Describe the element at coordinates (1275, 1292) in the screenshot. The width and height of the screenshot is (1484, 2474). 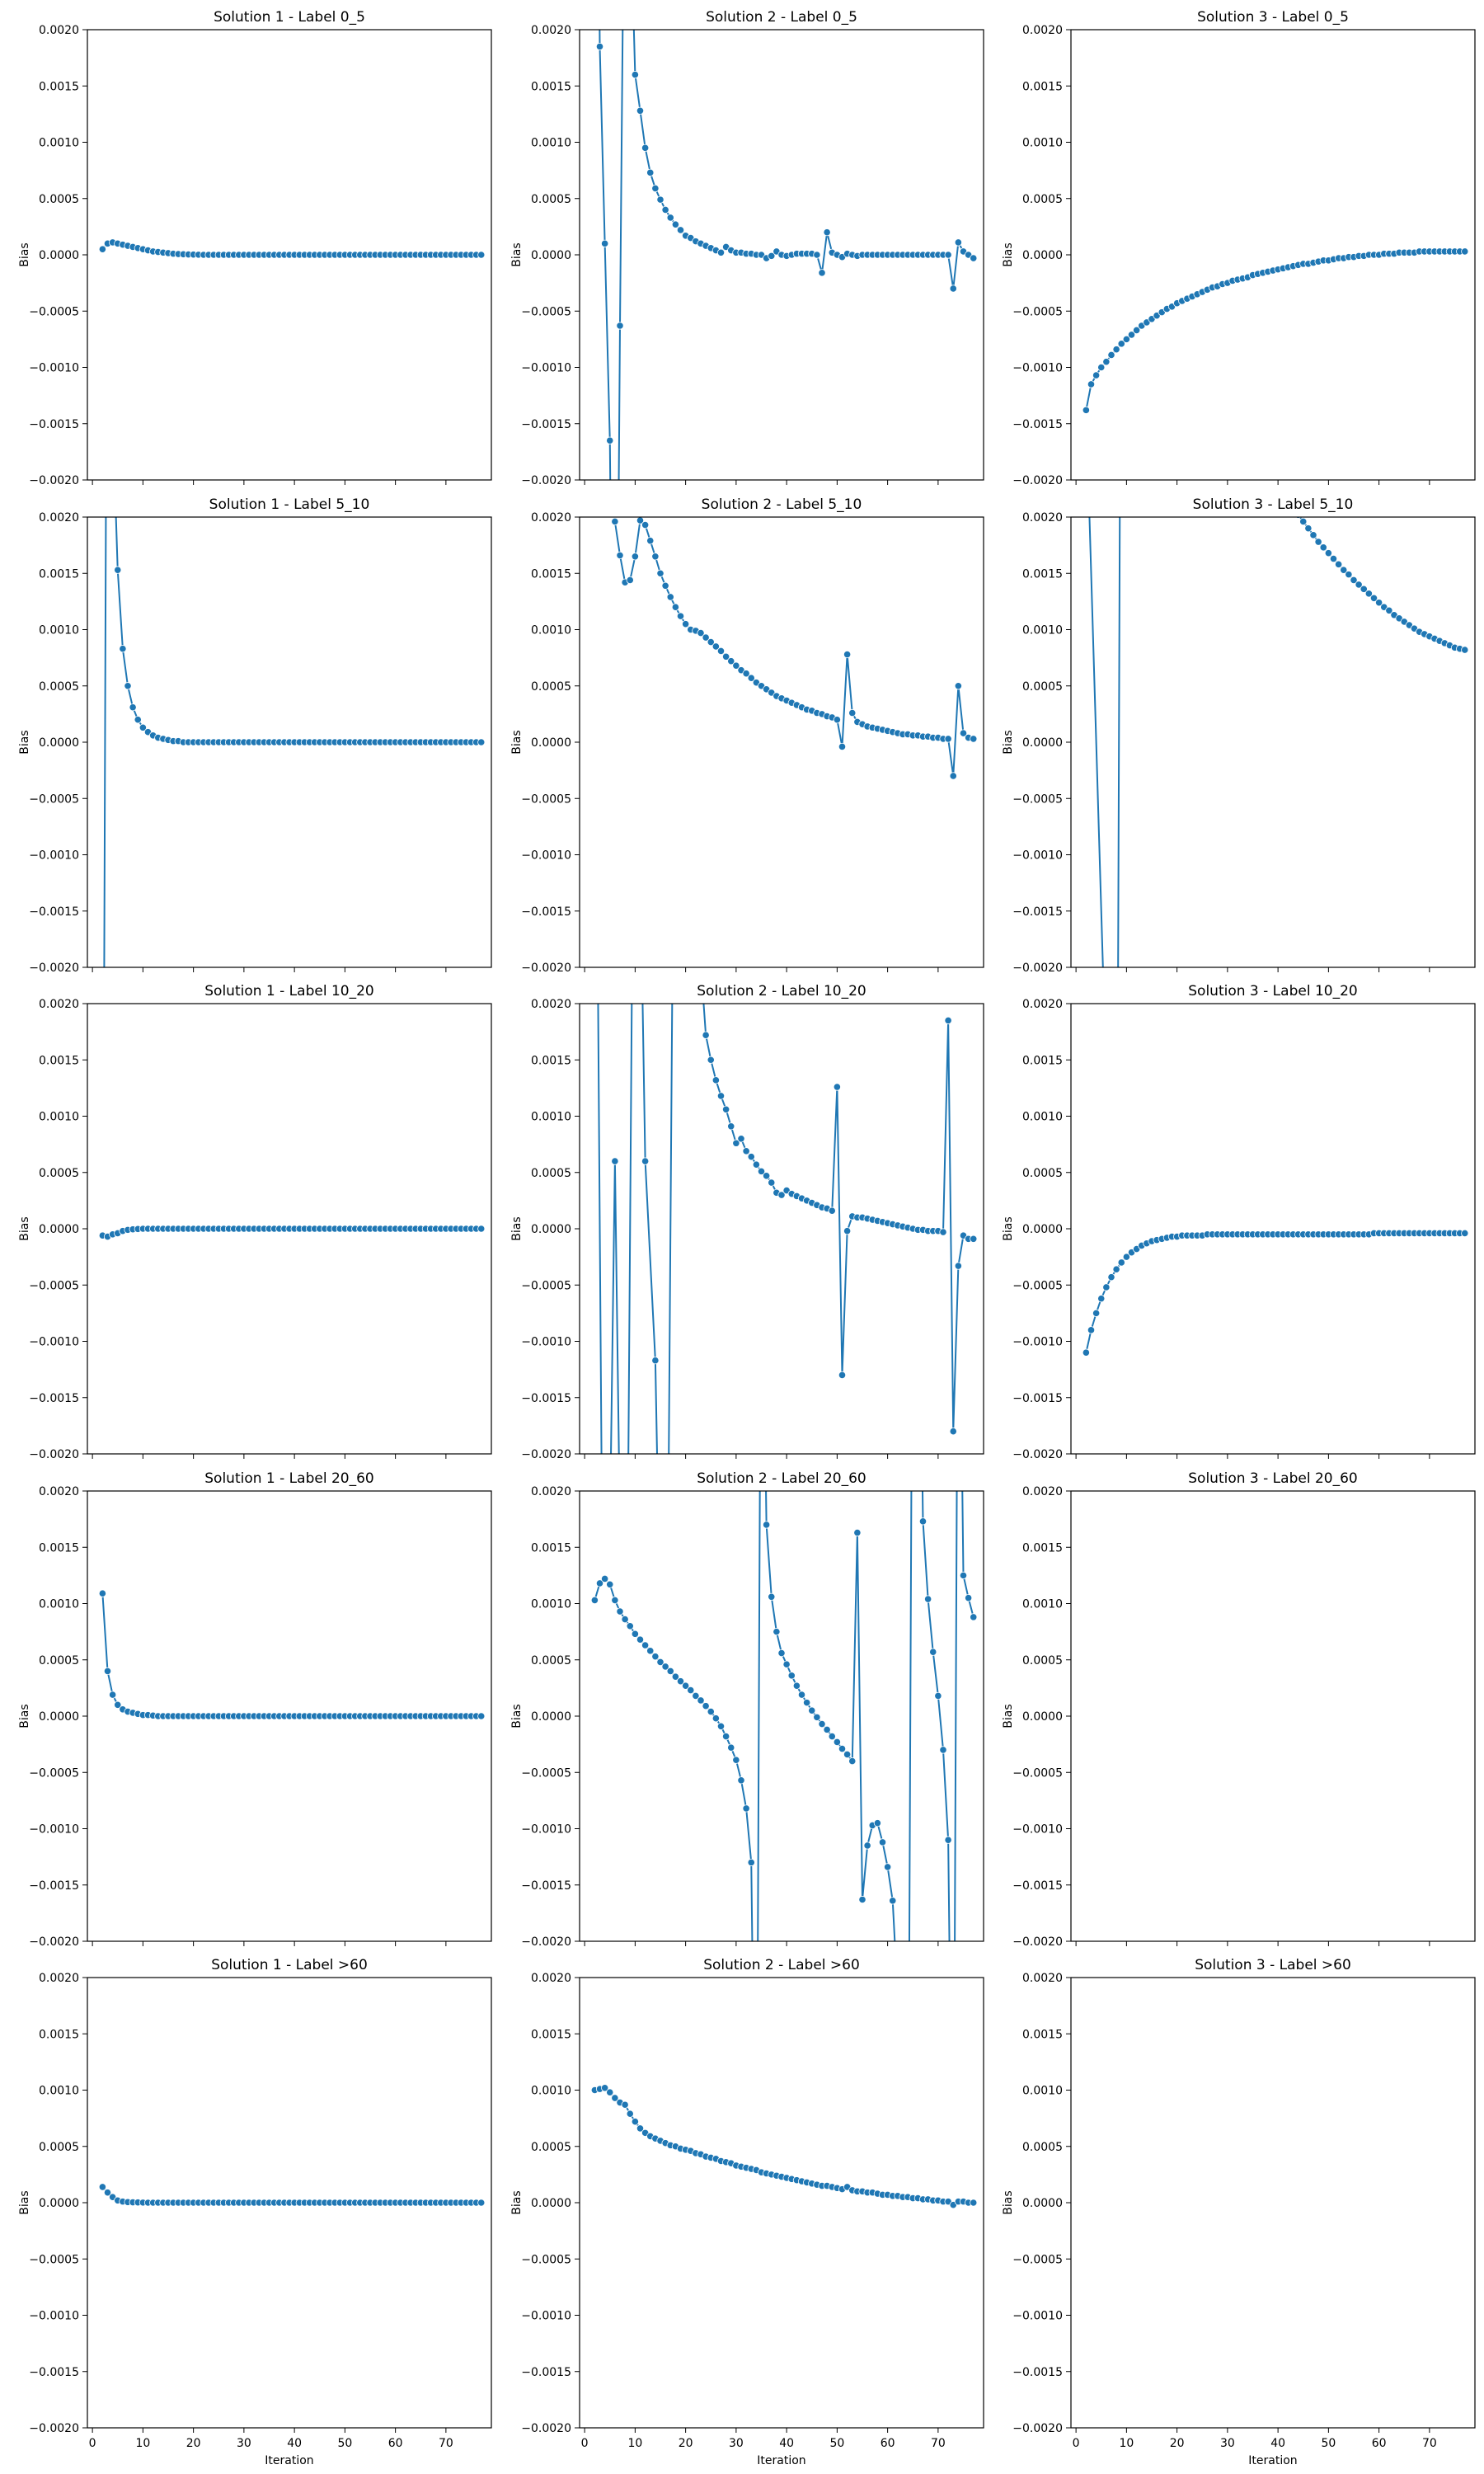
I see `series-line` at that location.